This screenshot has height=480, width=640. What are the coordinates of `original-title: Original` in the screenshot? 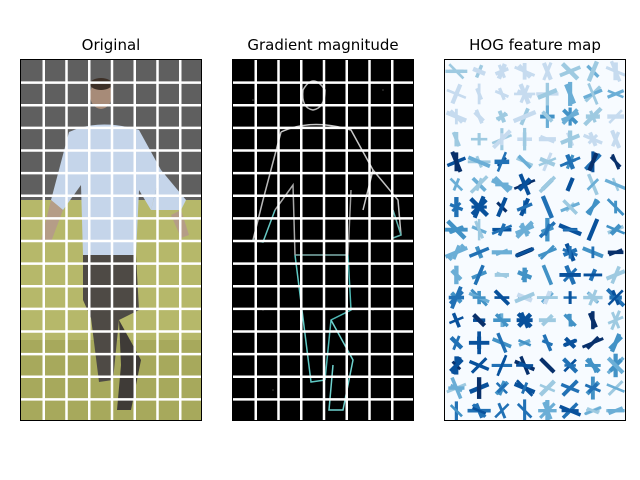 It's located at (111, 45).